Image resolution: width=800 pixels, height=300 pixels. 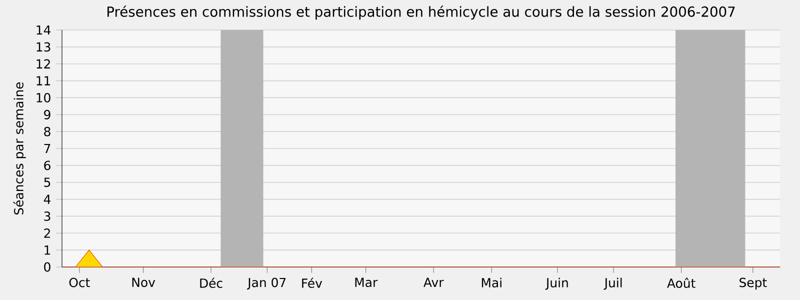 I want to click on x-tick-label: Mai, so click(x=492, y=283).